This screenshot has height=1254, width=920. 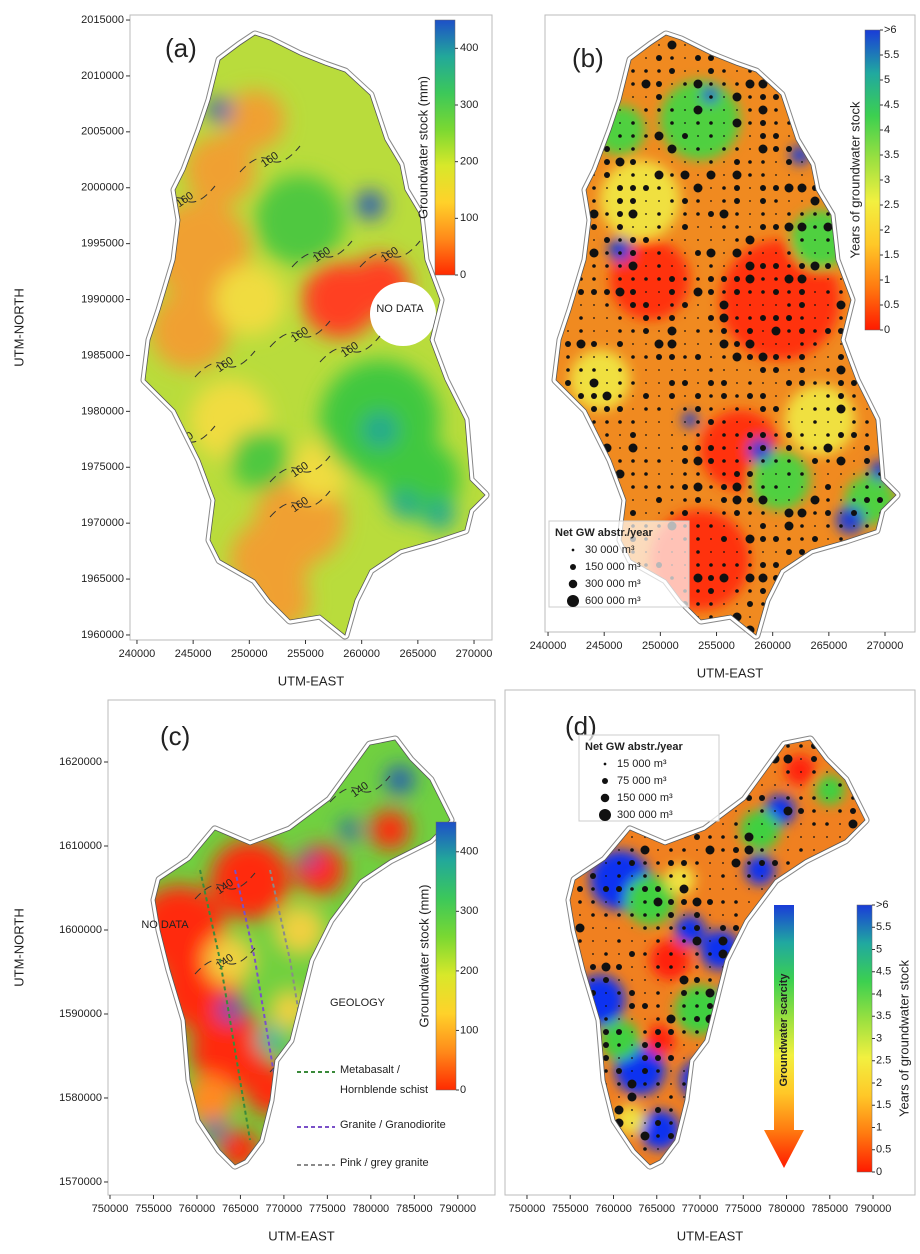 What do you see at coordinates (883, 972) in the screenshot?
I see `colorbar-tick-label: 4.5` at bounding box center [883, 972].